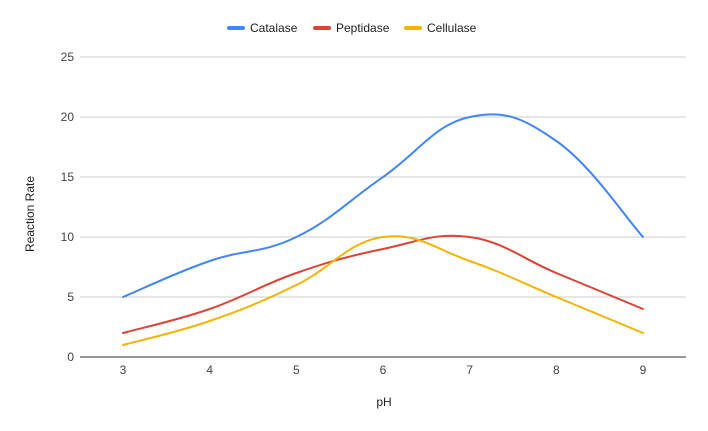  I want to click on x-axis-title: pH, so click(383, 402).